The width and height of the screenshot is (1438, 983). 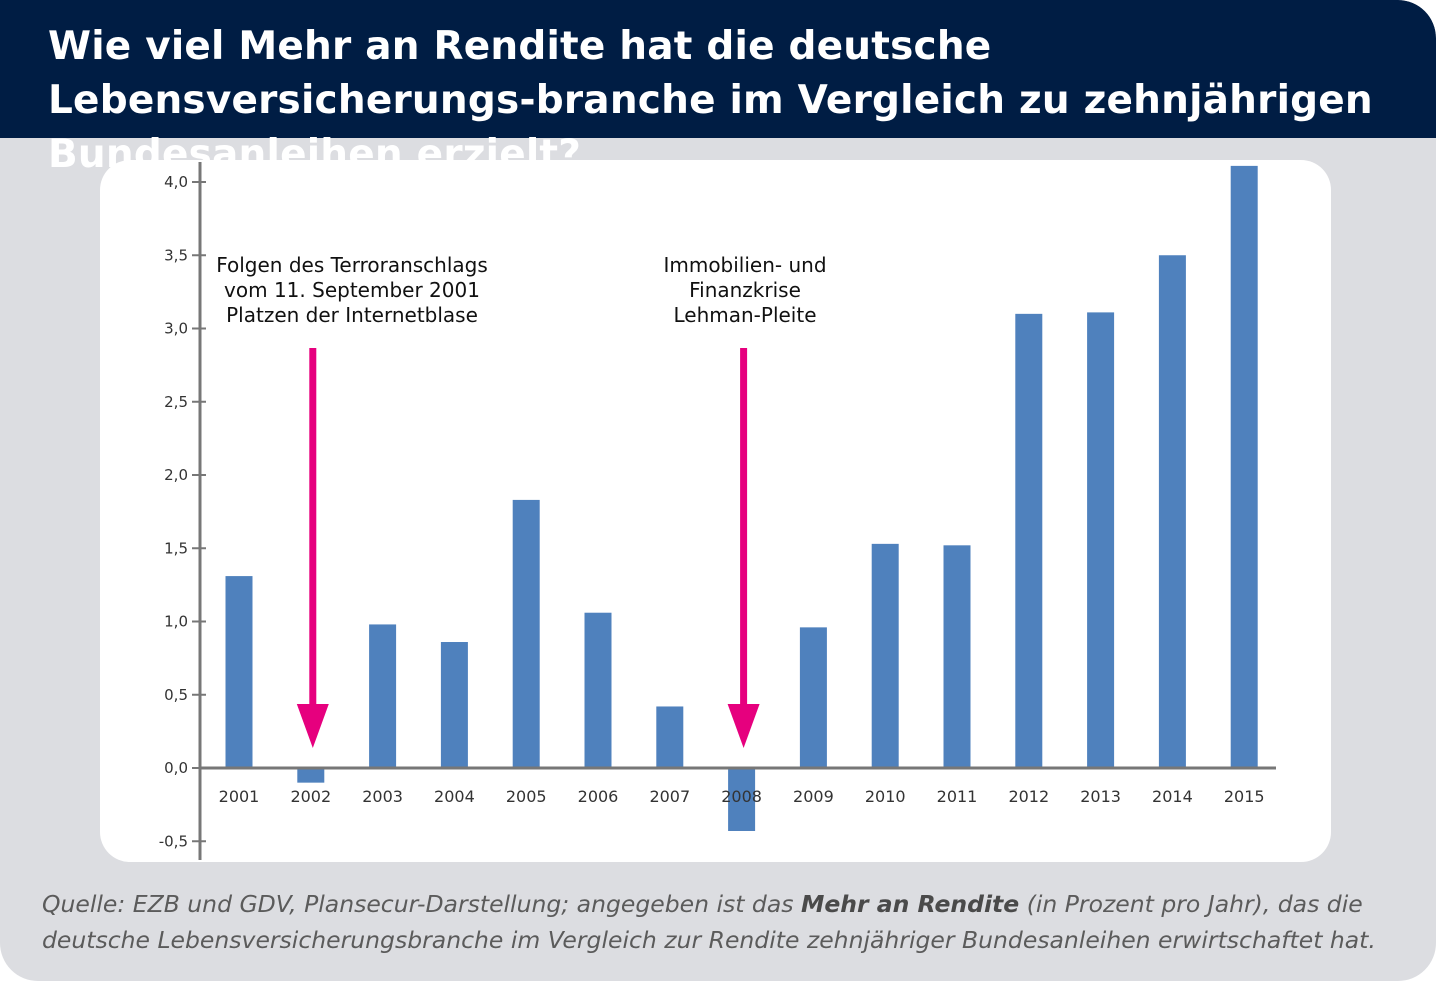 I want to click on x-tick-label: 2012, so click(x=1028, y=796).